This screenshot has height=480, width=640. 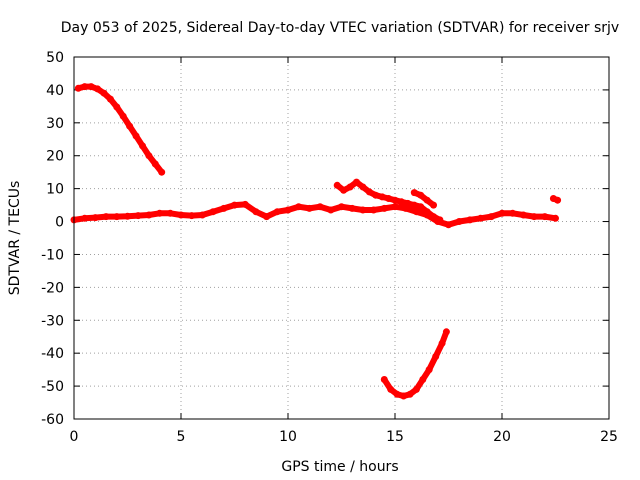 I want to click on x-tick-label: 15, so click(x=395, y=437).